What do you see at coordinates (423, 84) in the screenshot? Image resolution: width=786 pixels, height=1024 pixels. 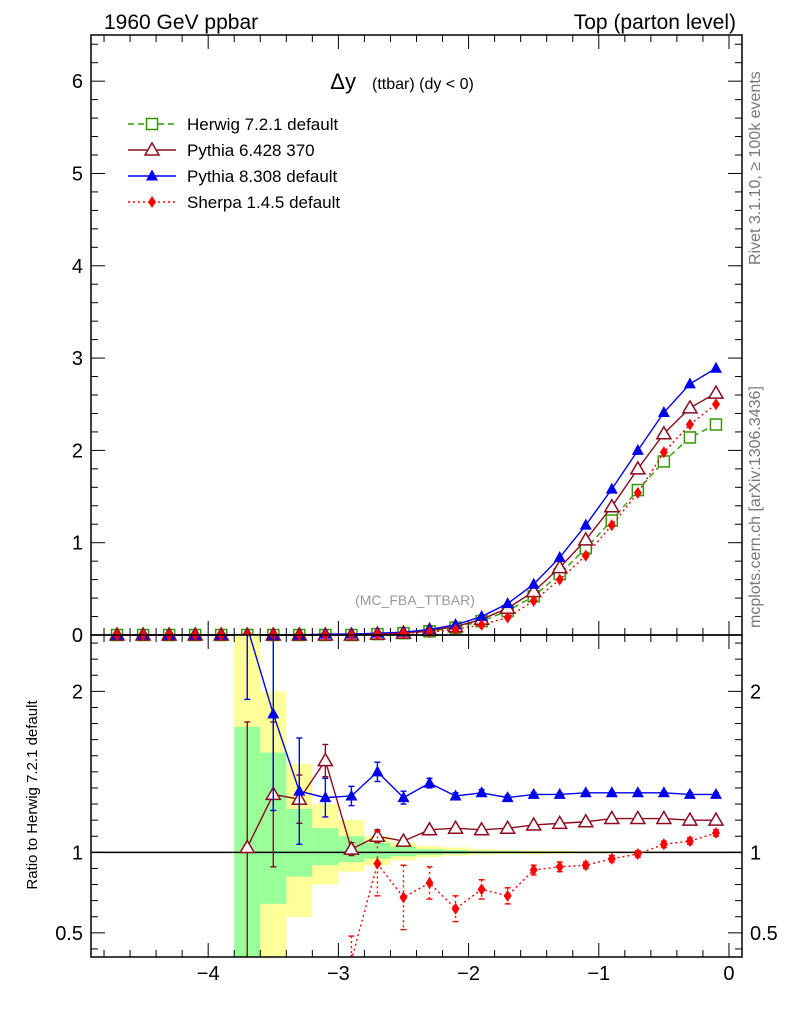 I see `plot-title-sub: (ttbar) (dy < 0)` at bounding box center [423, 84].